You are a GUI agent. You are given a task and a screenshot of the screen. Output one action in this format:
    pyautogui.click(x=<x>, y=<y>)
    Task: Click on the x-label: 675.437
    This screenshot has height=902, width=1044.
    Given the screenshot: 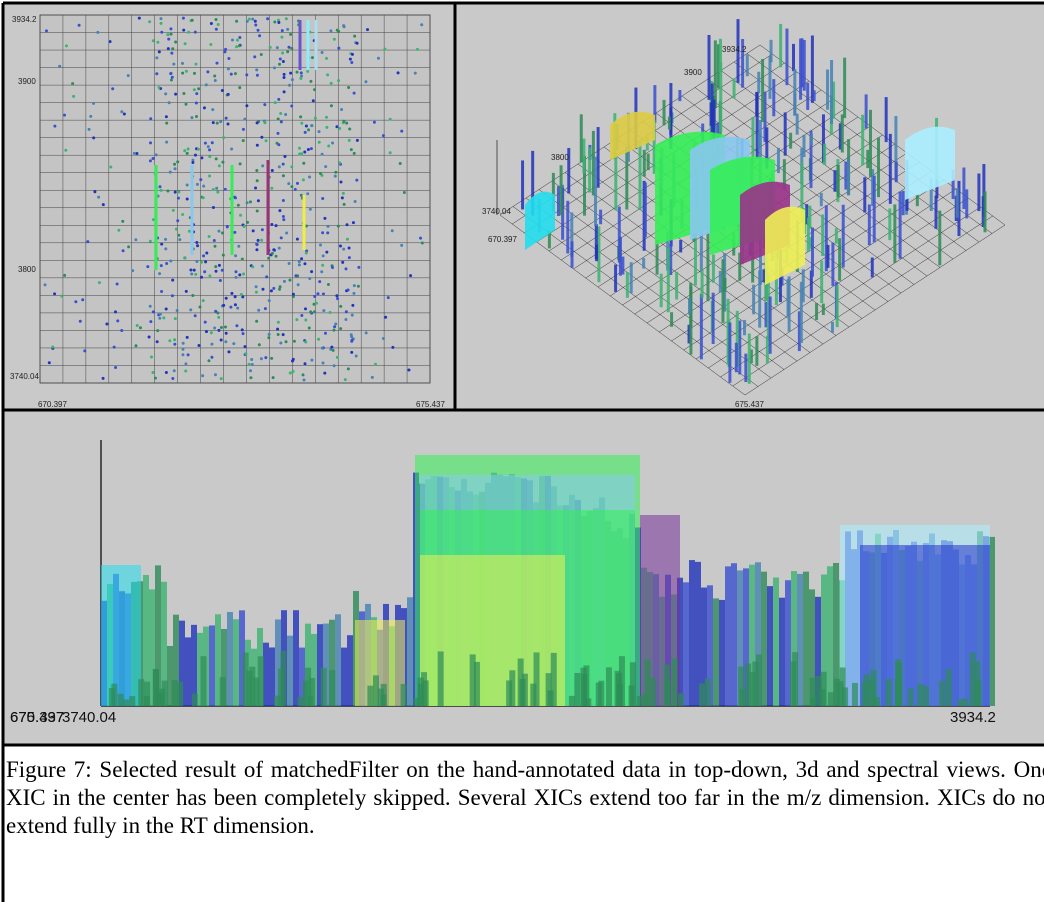 What is the action you would take?
    pyautogui.click(x=37, y=717)
    